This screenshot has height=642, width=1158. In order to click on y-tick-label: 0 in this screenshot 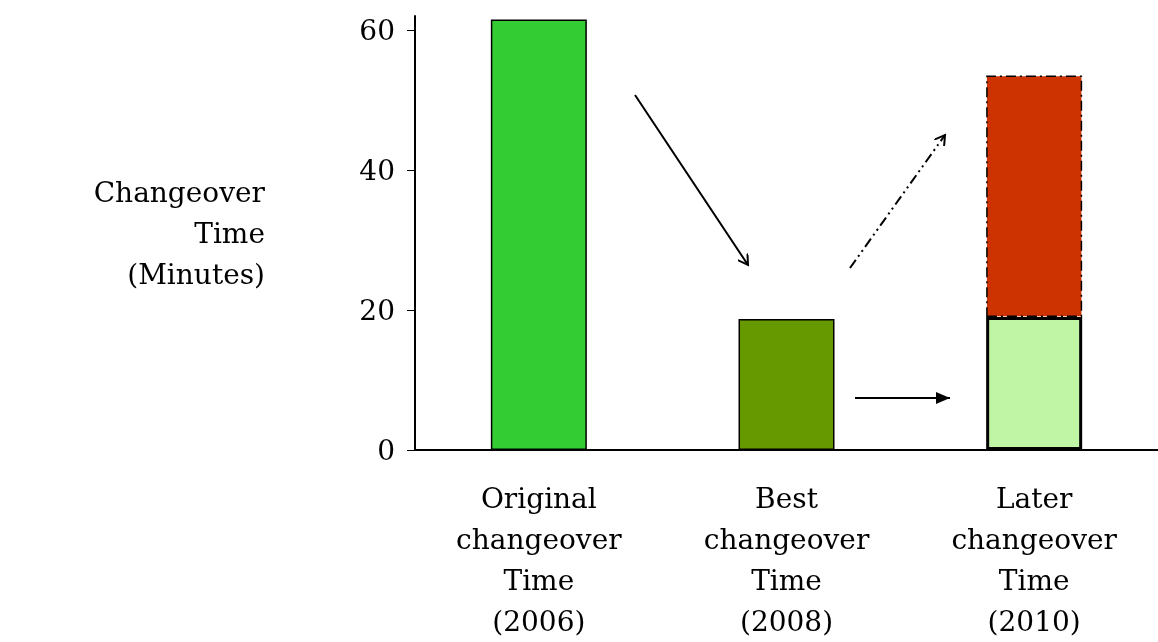, I will do `click(386, 450)`.